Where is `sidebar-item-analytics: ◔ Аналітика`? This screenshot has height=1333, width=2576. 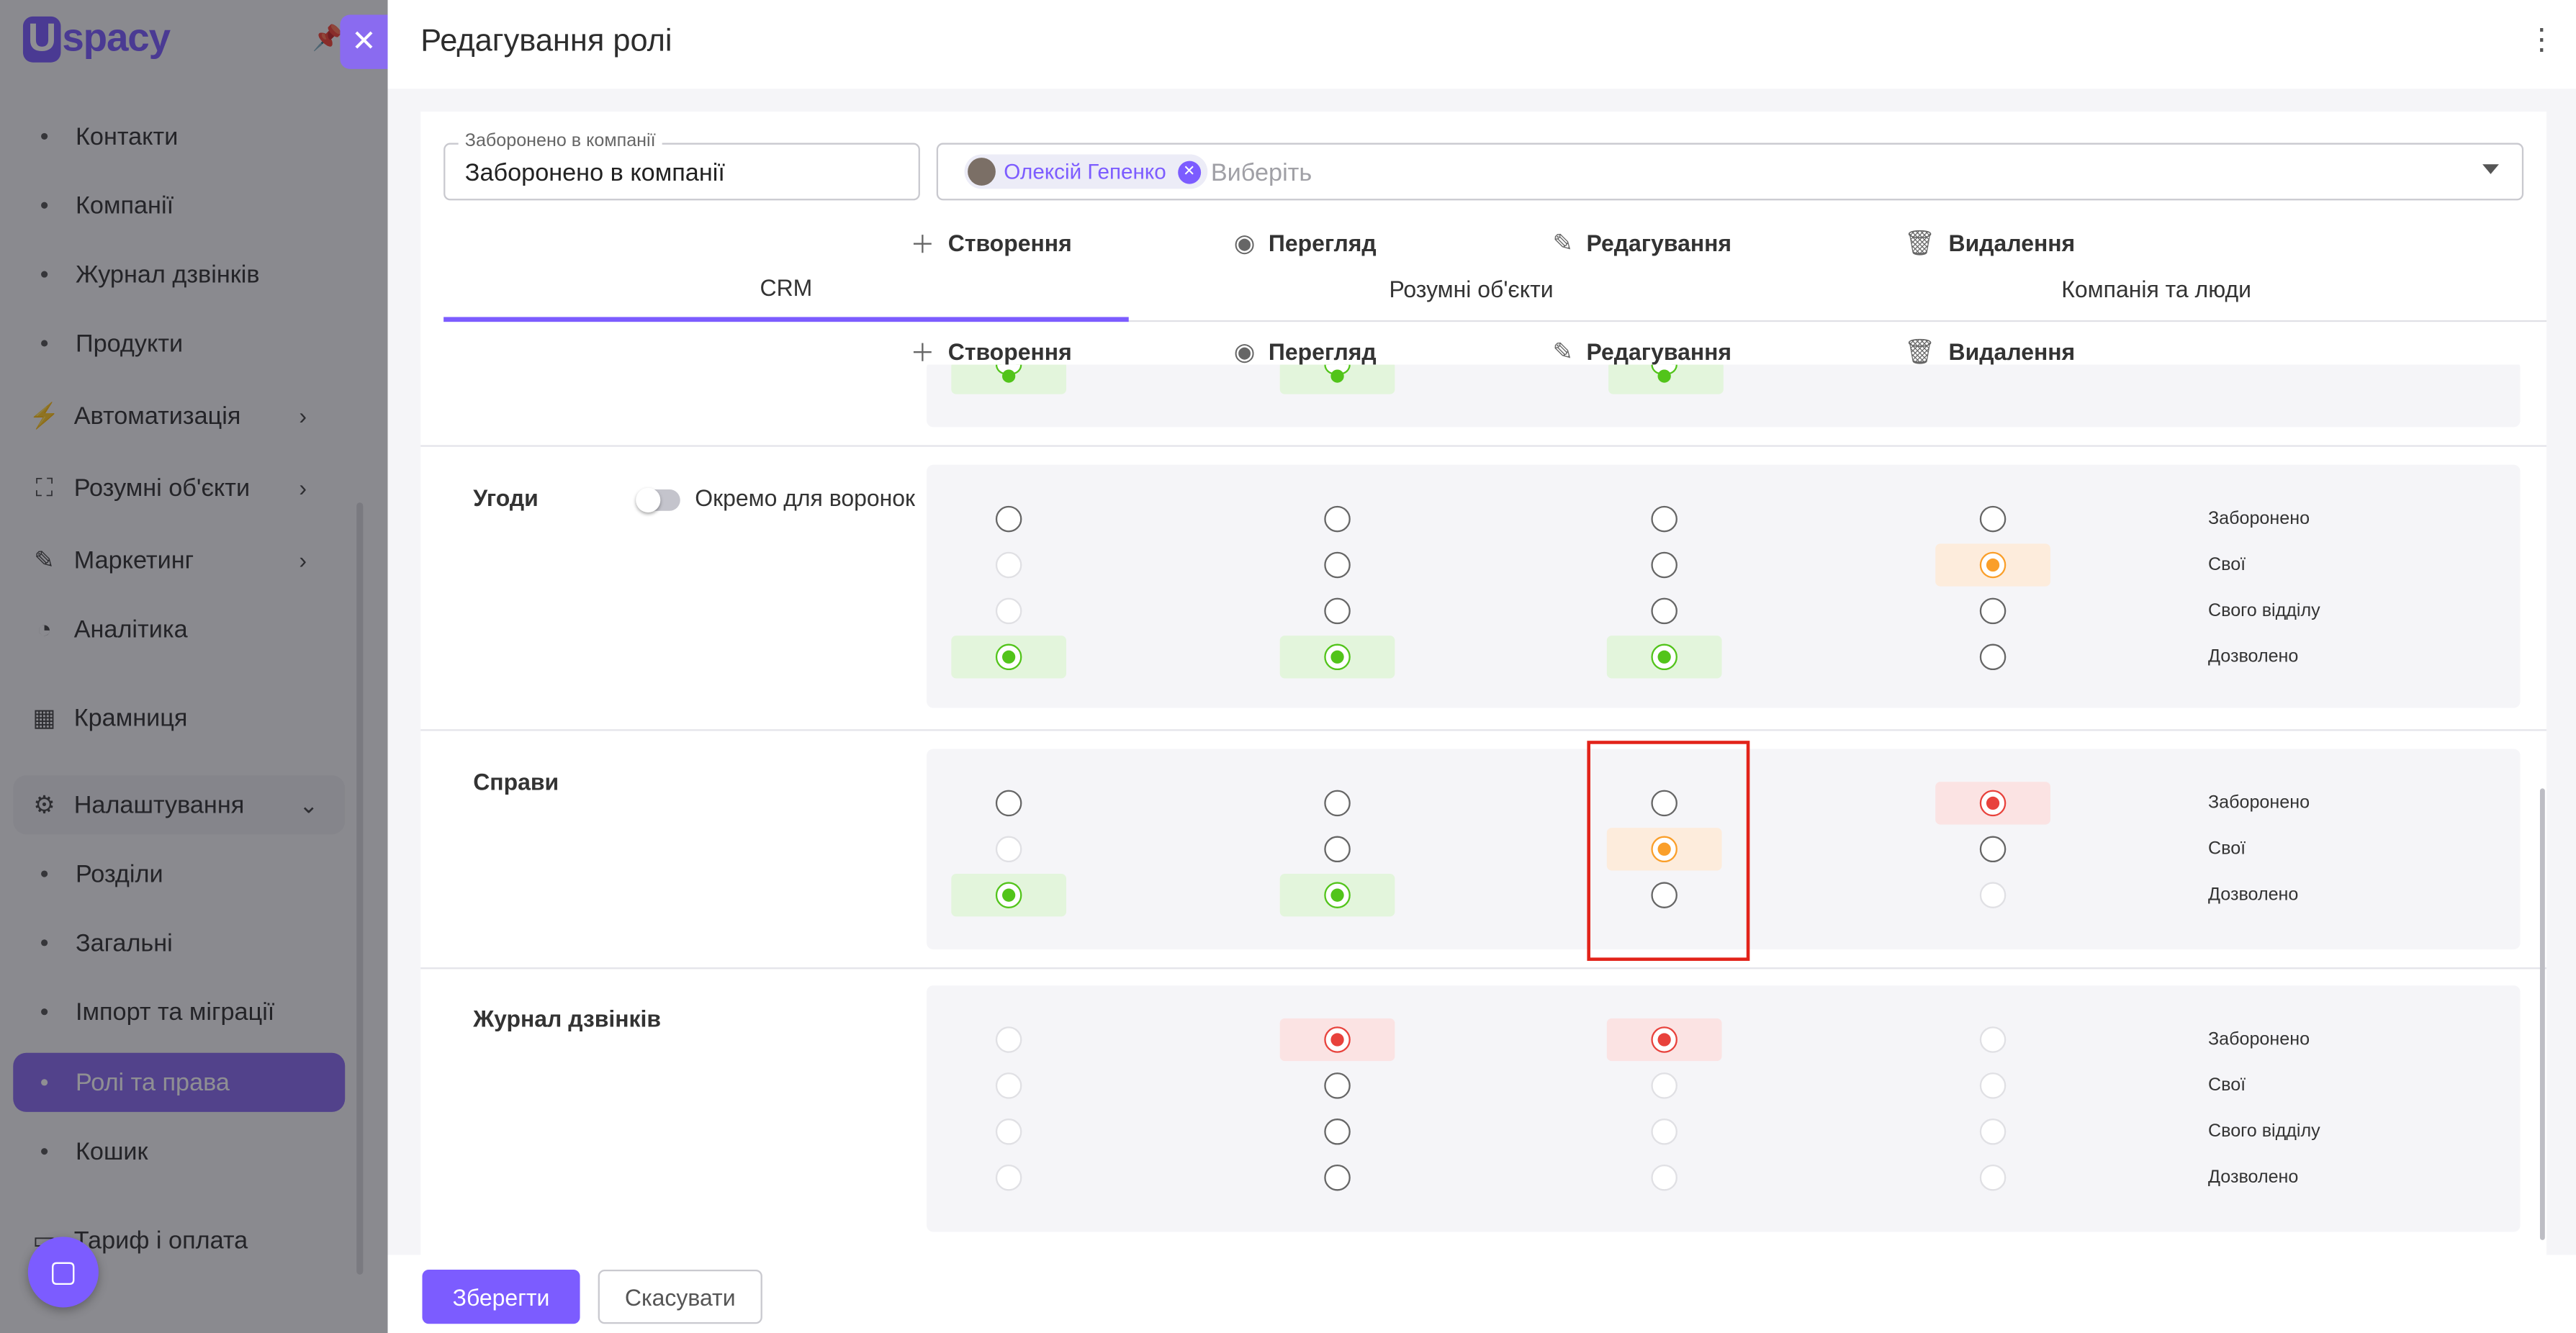
sidebar-item-analytics: ◔ Аналітика is located at coordinates (194, 629).